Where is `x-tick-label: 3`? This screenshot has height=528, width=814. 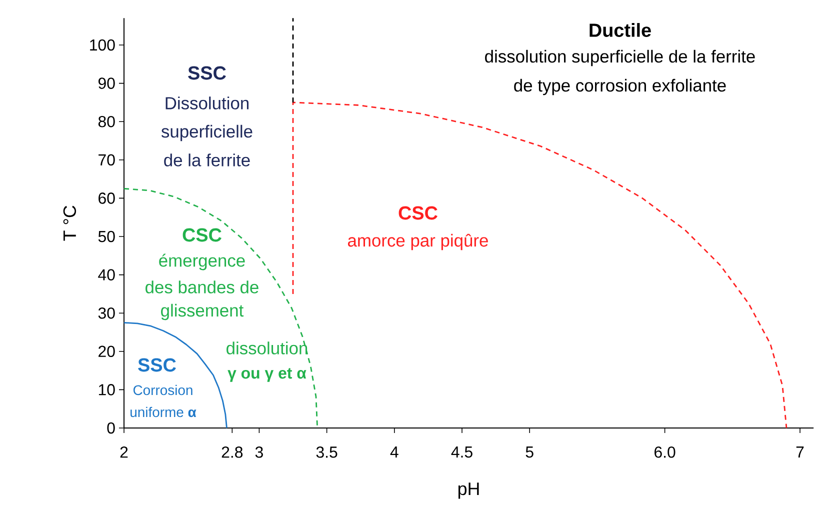
x-tick-label: 3 is located at coordinates (259, 452).